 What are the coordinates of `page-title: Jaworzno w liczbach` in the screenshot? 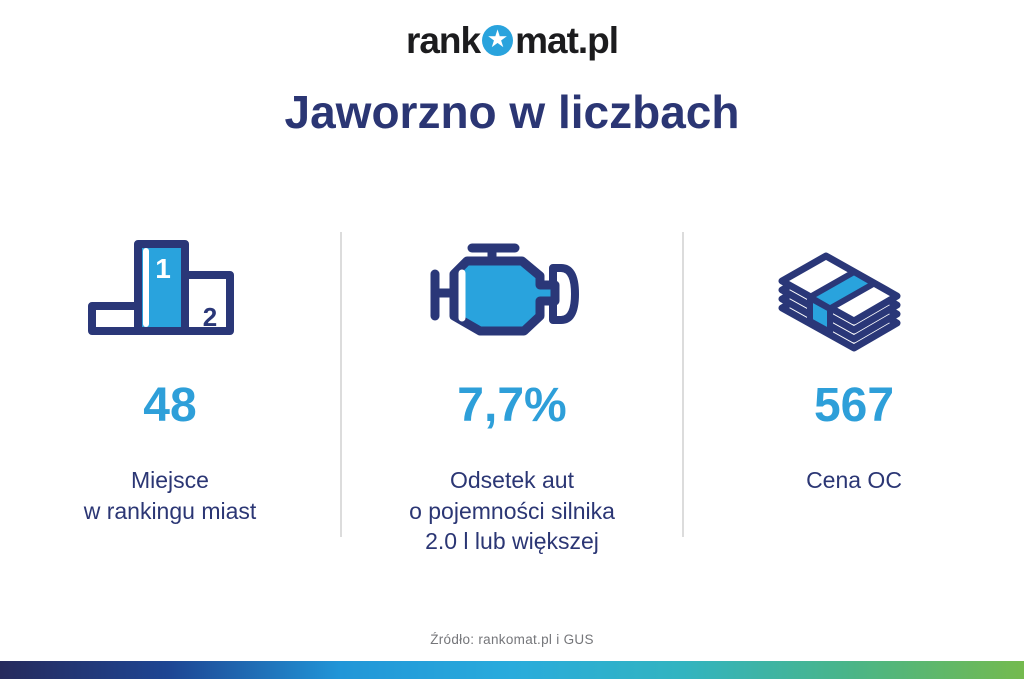 It's located at (512, 112).